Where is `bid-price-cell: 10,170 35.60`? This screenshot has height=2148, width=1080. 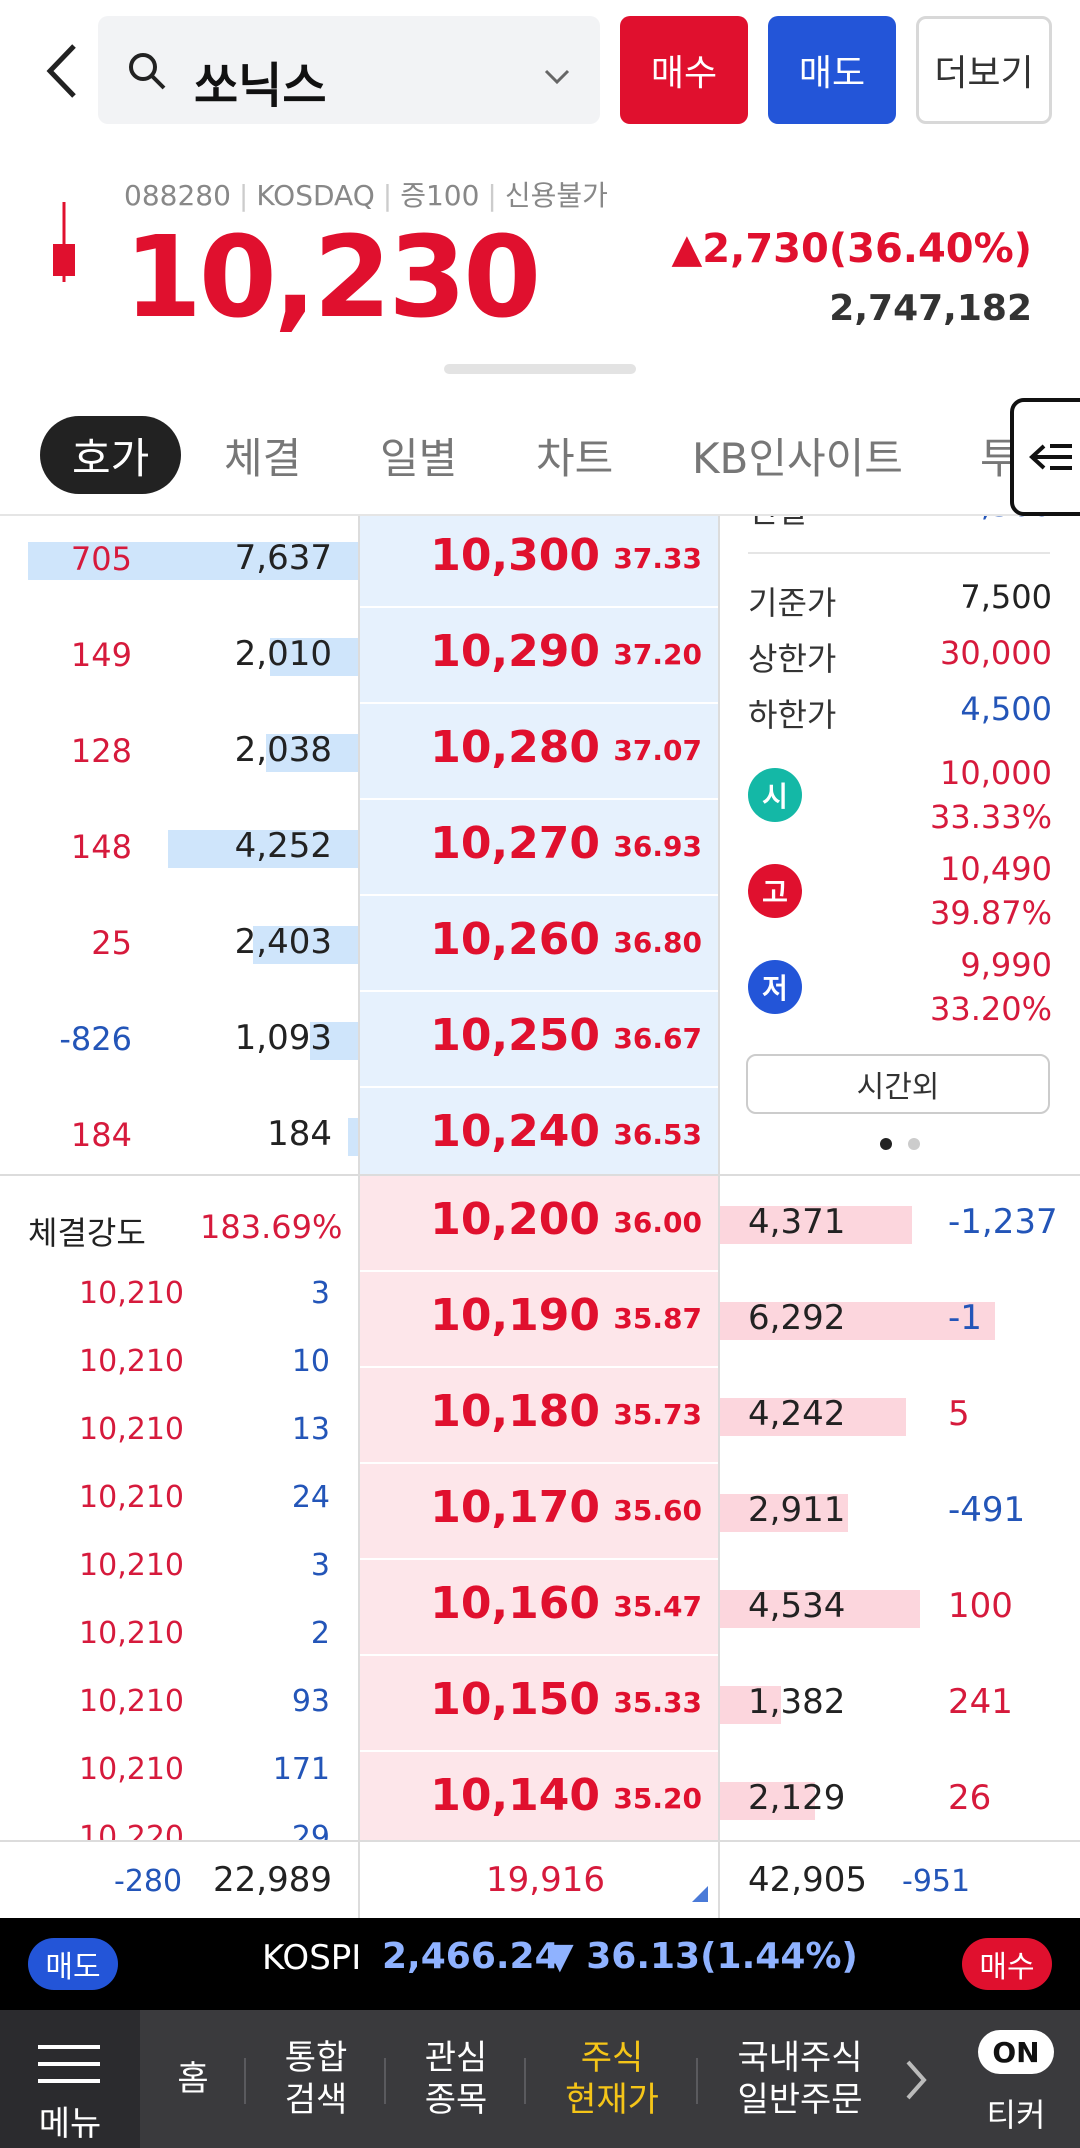 bid-price-cell: 10,170 35.60 is located at coordinates (539, 1512).